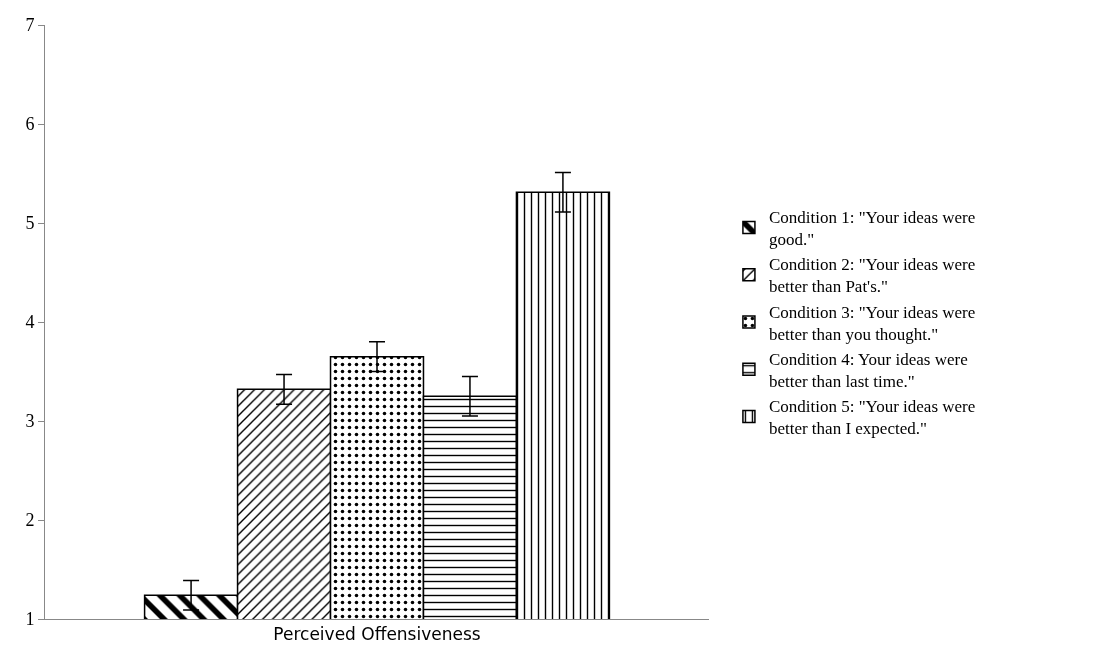 This screenshot has height=664, width=1099. Describe the element at coordinates (30, 619) in the screenshot. I see `y-tick-label: 1` at that location.